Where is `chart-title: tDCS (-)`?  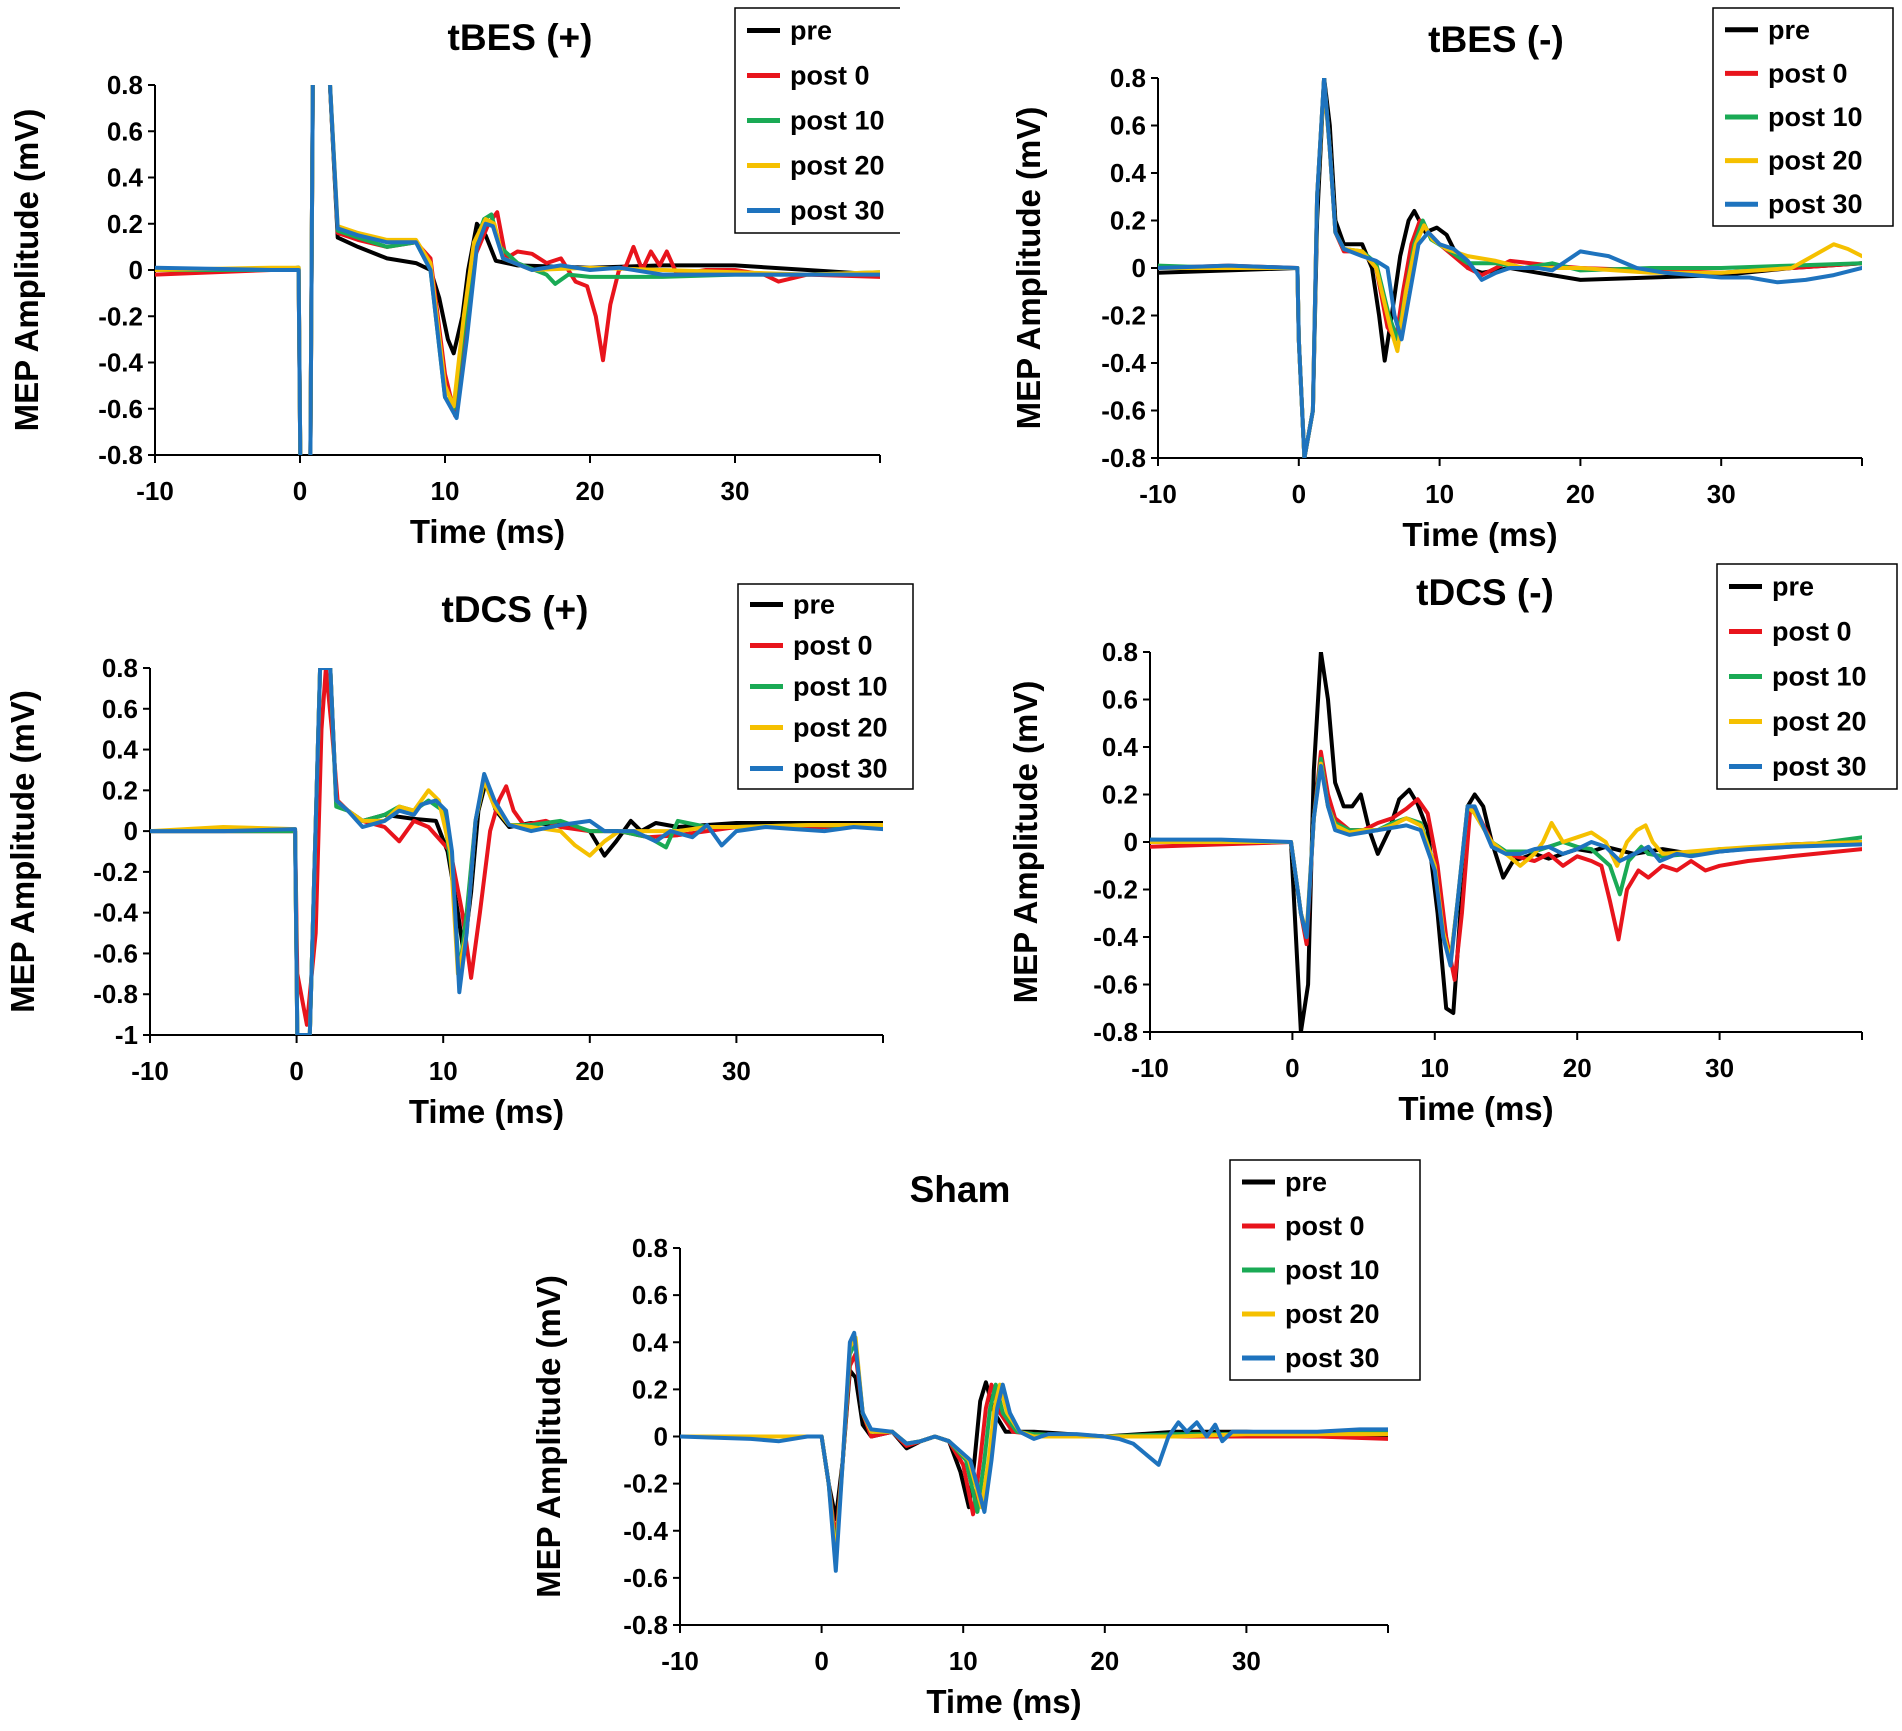 chart-title: tDCS (-) is located at coordinates (1485, 592).